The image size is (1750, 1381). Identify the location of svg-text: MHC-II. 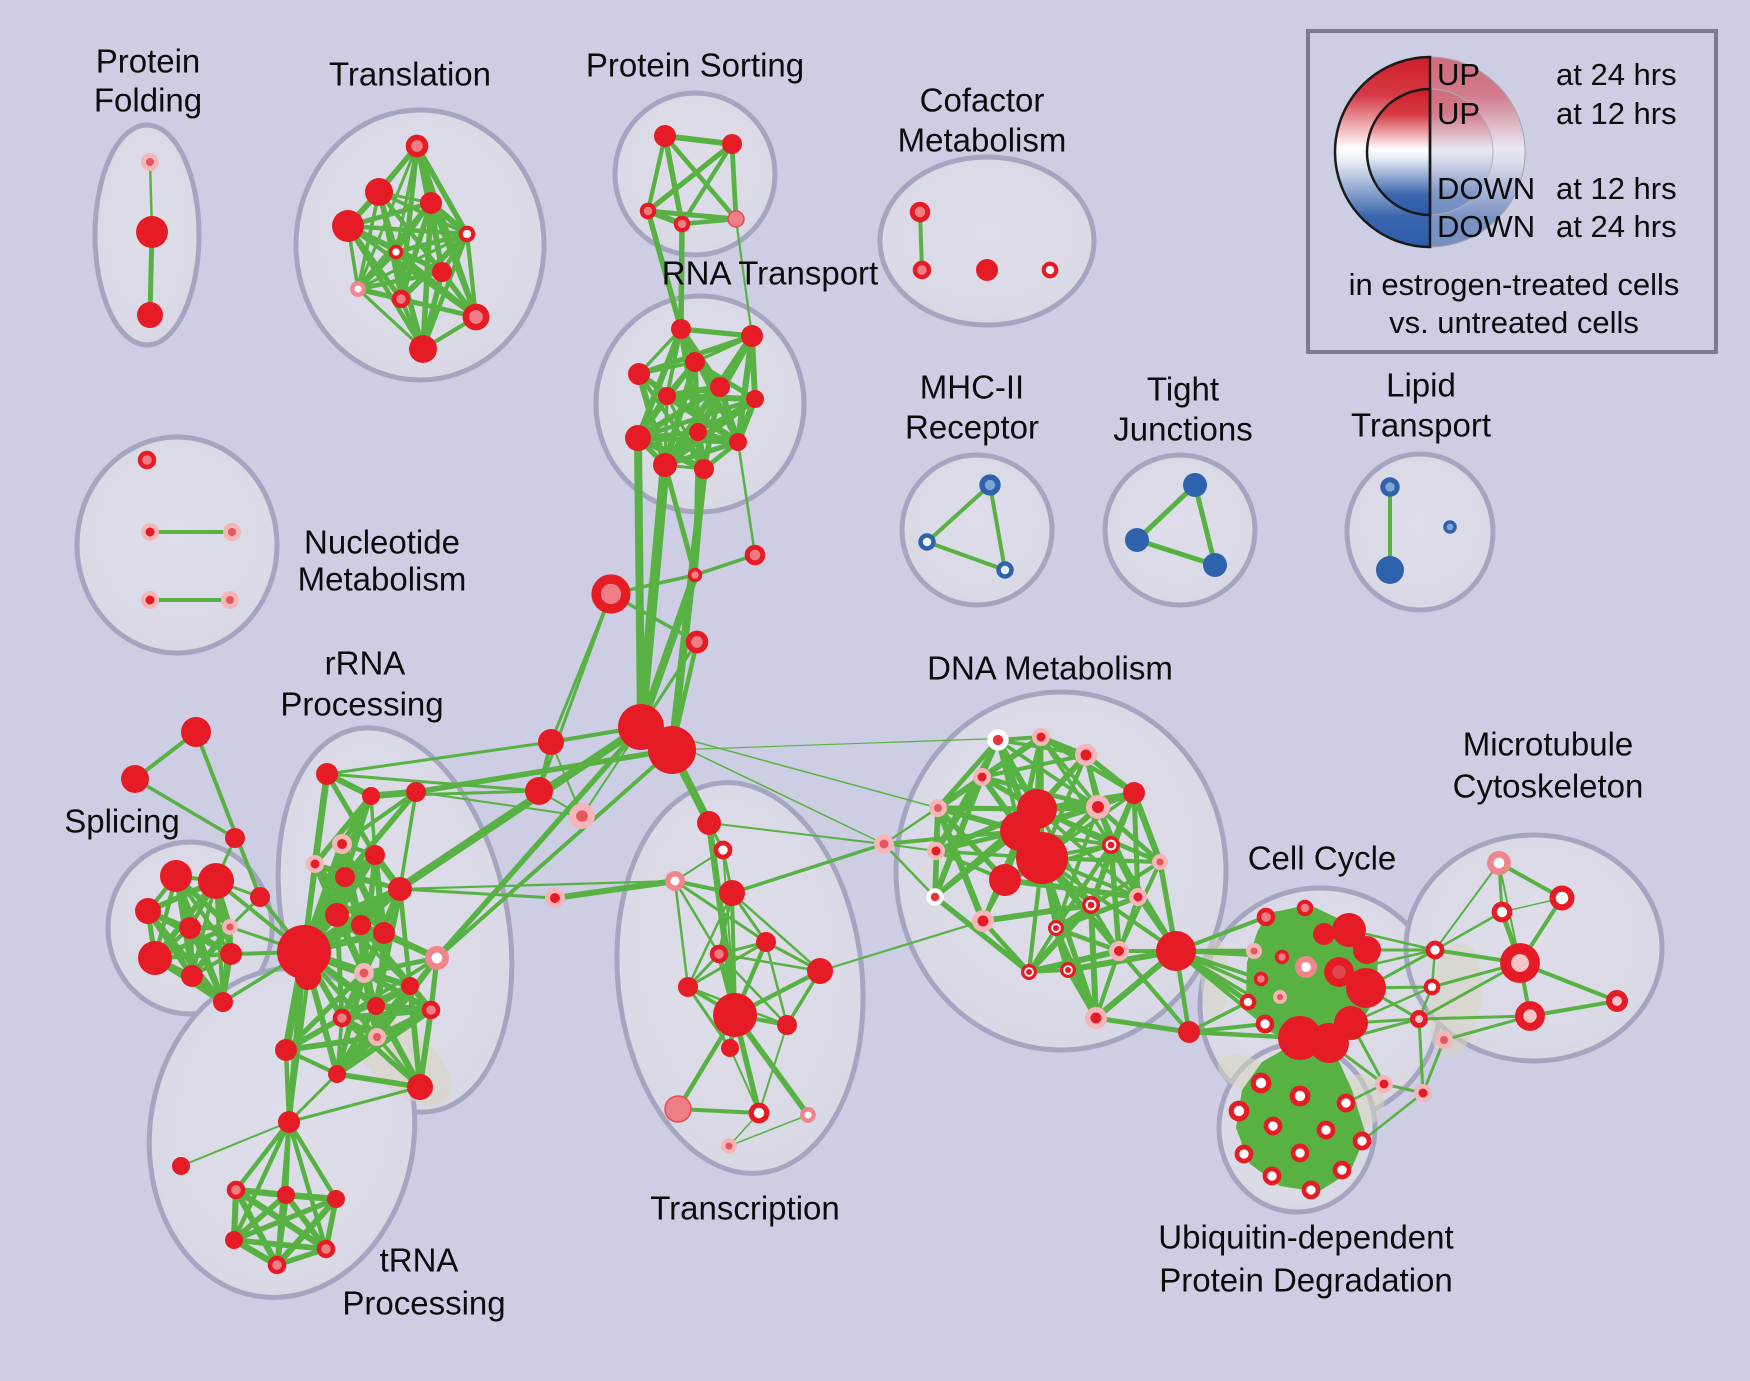
(972, 387).